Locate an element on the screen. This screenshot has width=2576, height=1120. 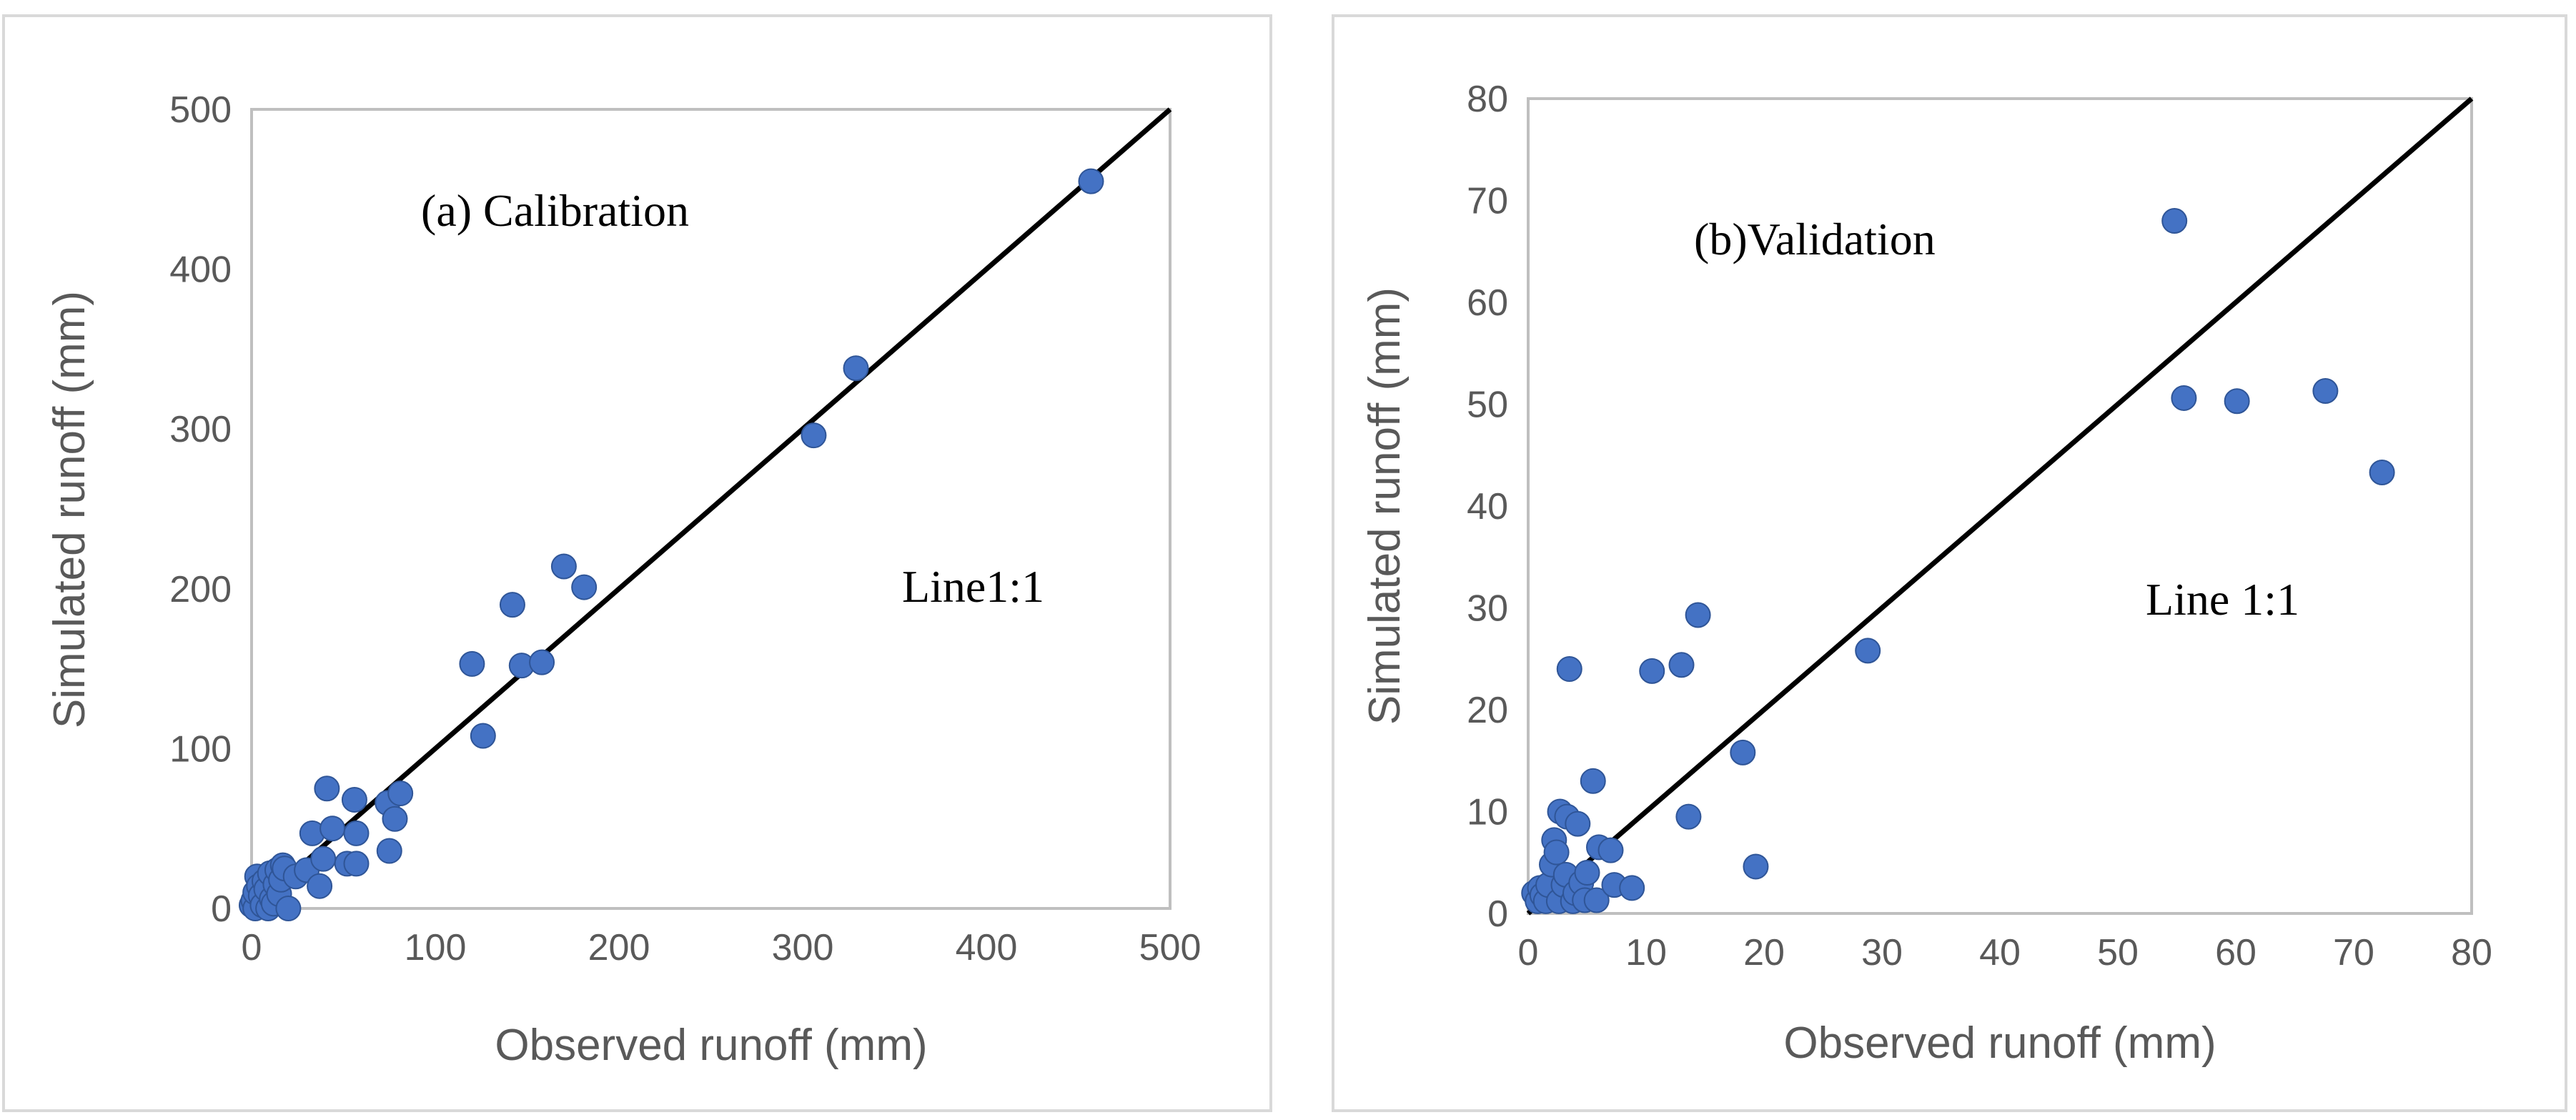
x-tick-label: 400 is located at coordinates (987, 947).